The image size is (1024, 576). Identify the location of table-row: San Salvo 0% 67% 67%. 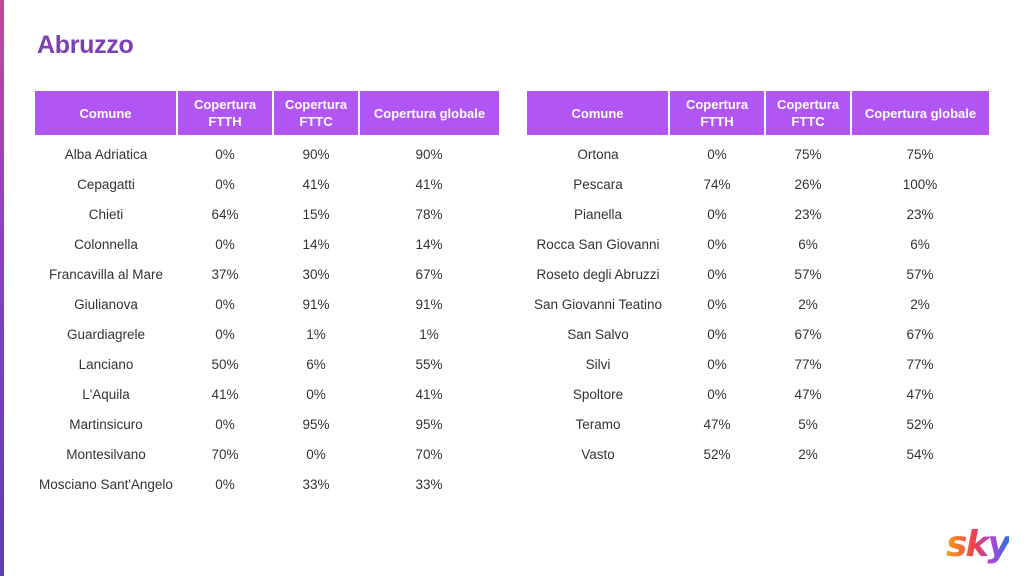
(758, 334).